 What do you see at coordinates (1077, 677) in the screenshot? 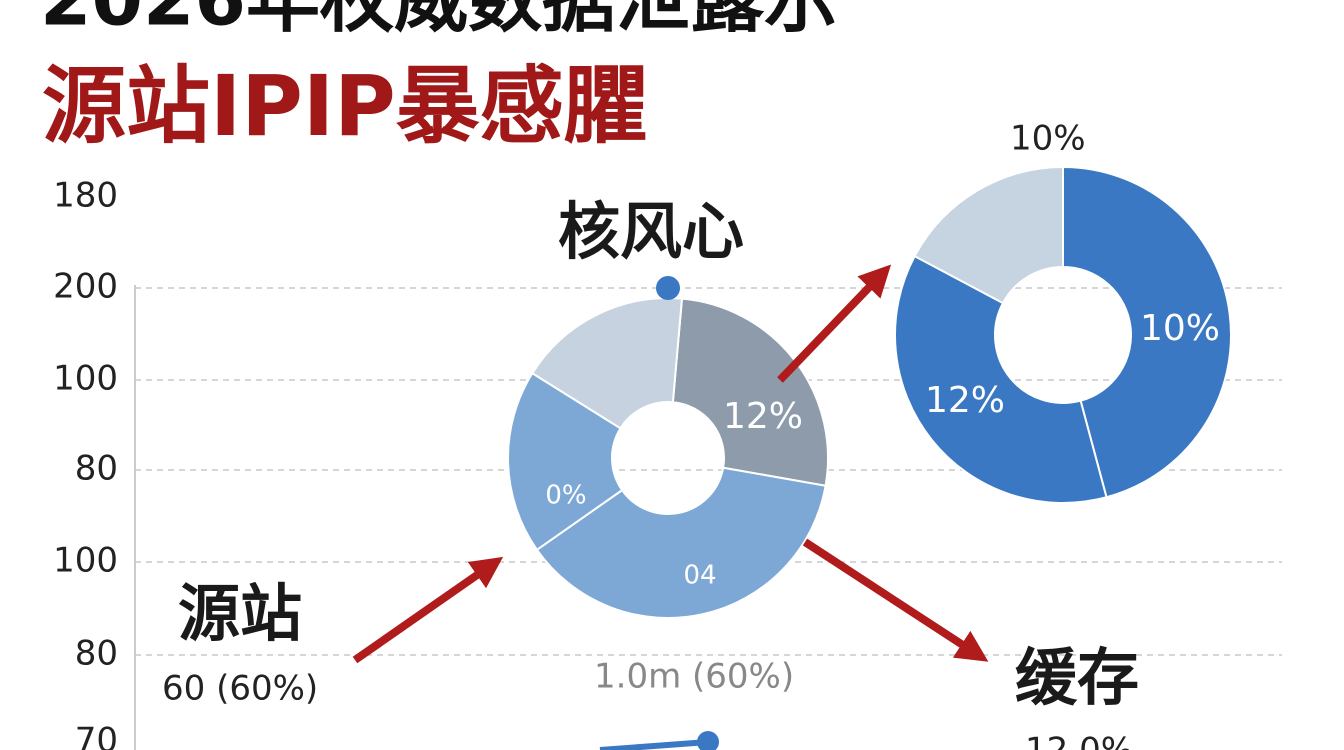
I see `label: 缓存` at bounding box center [1077, 677].